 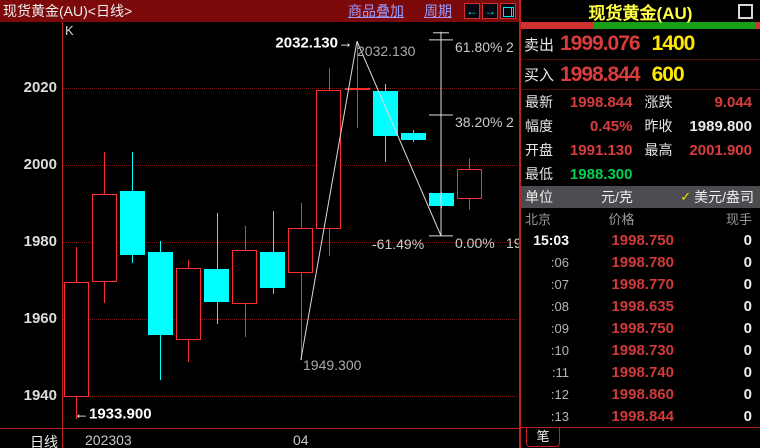 I want to click on ask-row: 卖出 1999.076 1400, so click(x=640, y=44).